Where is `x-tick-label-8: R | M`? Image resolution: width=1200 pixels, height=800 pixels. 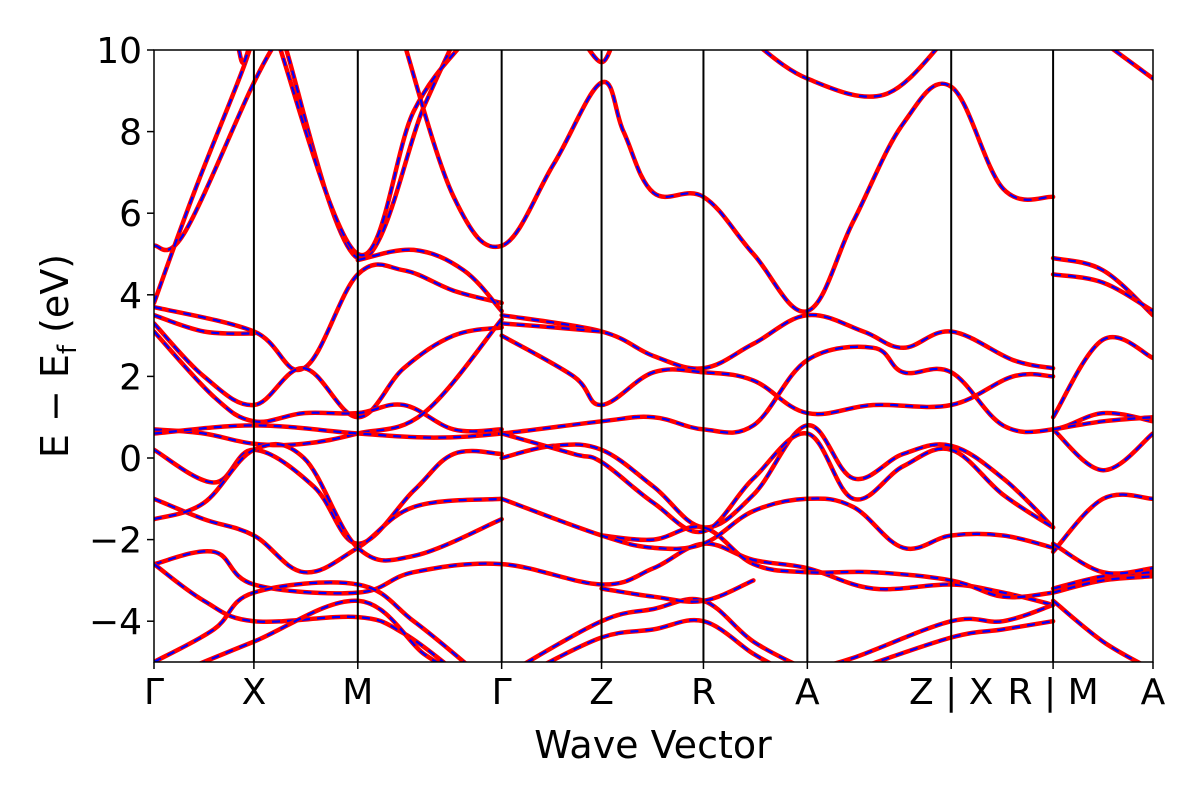
x-tick-label-8: R | M is located at coordinates (1053, 692).